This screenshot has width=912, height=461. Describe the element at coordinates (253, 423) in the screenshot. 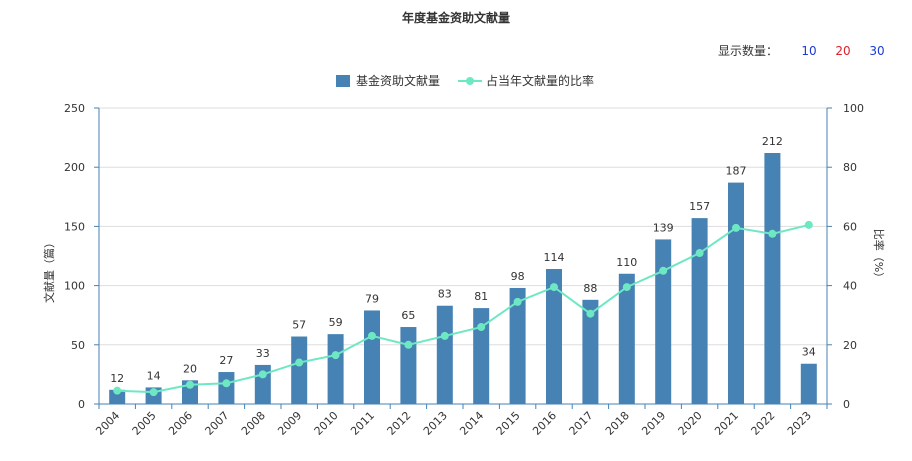

I see `x-tick-label: 2008` at that location.